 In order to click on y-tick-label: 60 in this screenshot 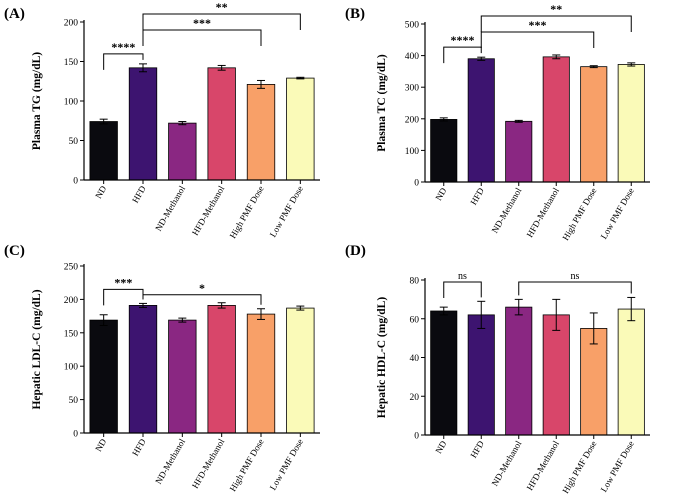, I will do `click(415, 320)`.